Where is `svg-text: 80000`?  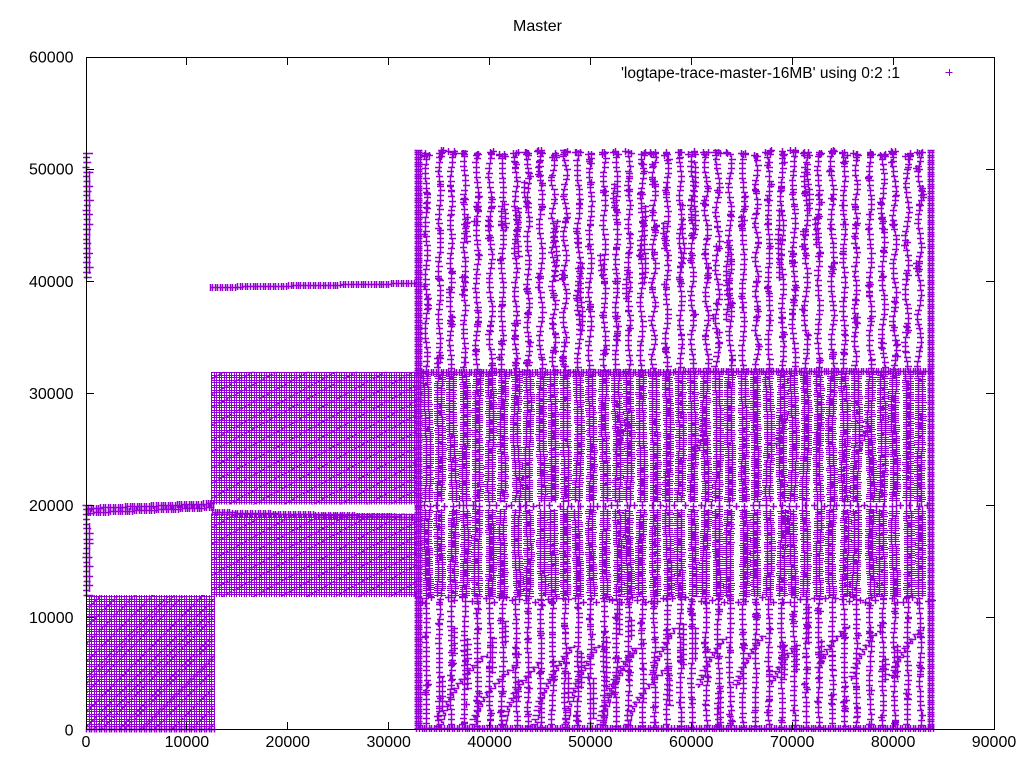 svg-text: 80000 is located at coordinates (893, 742).